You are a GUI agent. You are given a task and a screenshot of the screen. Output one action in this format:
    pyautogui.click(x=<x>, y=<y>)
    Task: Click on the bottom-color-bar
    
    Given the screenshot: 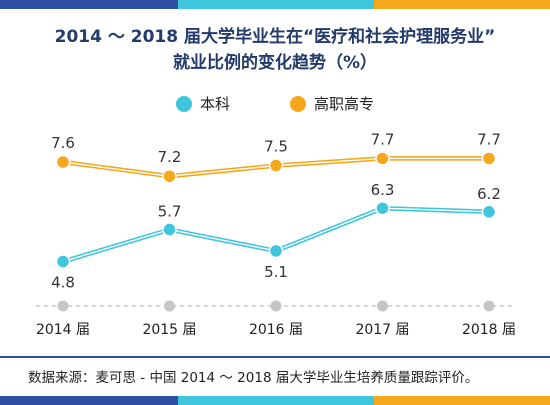 What is the action you would take?
    pyautogui.click(x=275, y=400)
    